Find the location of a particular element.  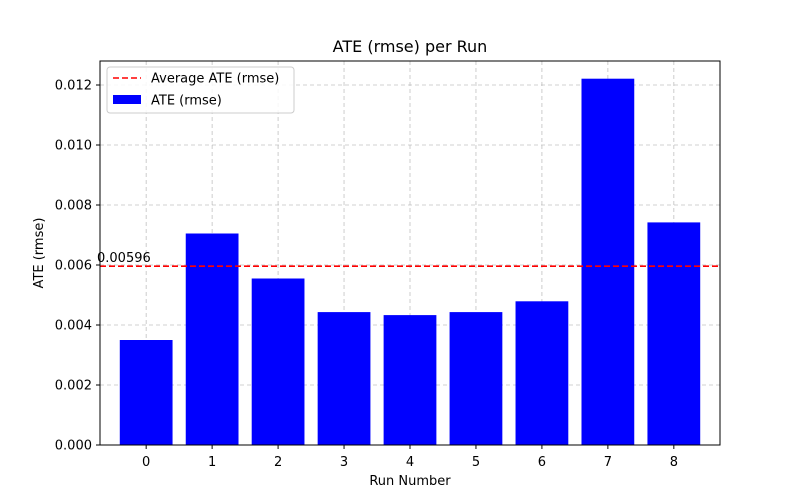

x-tick-label-1: 1 is located at coordinates (212, 462).